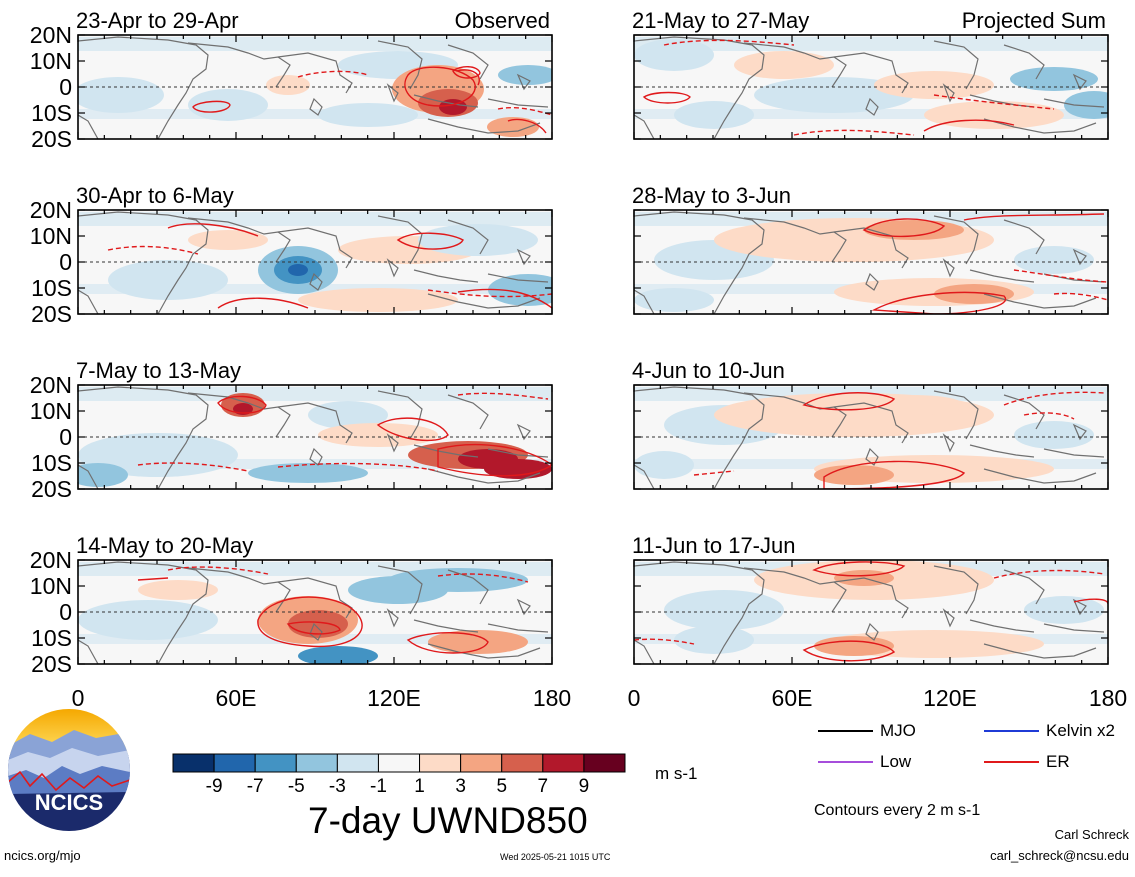 The width and height of the screenshot is (1135, 877). What do you see at coordinates (51, 489) in the screenshot?
I see `latitude-label: 20S` at bounding box center [51, 489].